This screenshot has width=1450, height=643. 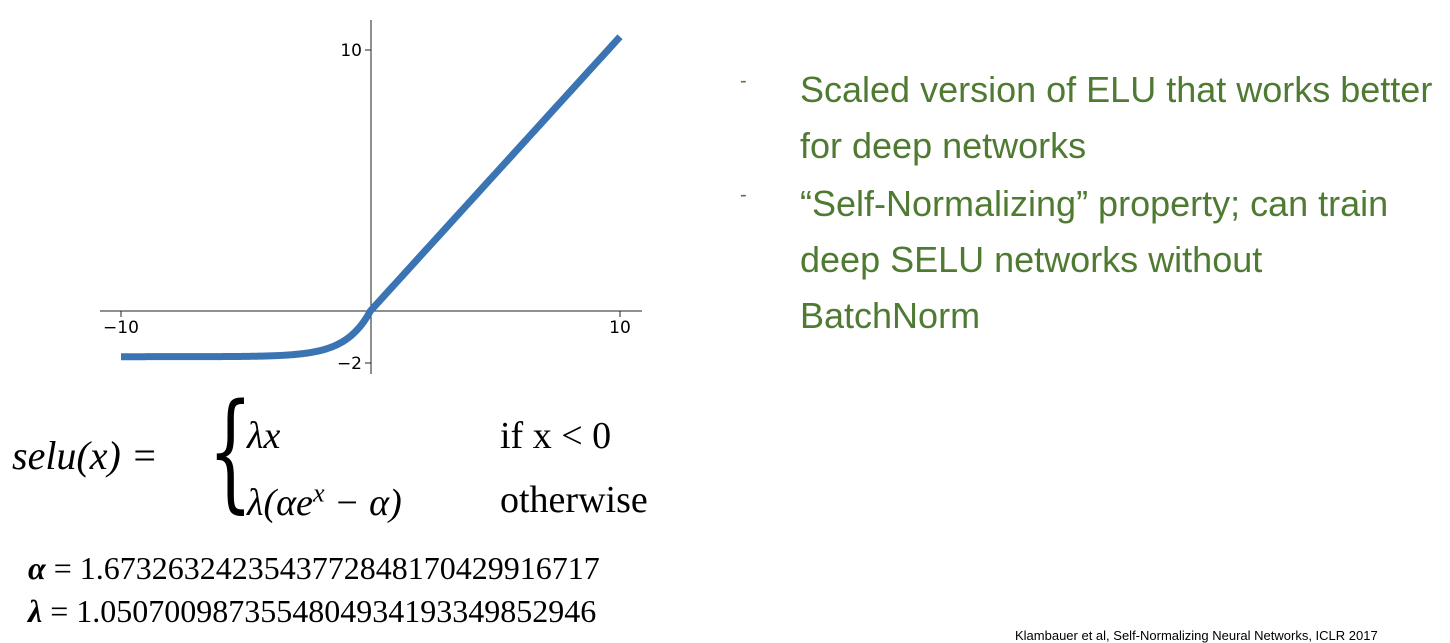 I want to click on lambda-constant: λ = 1.0507009873554804934193349852946, so click(x=312, y=611).